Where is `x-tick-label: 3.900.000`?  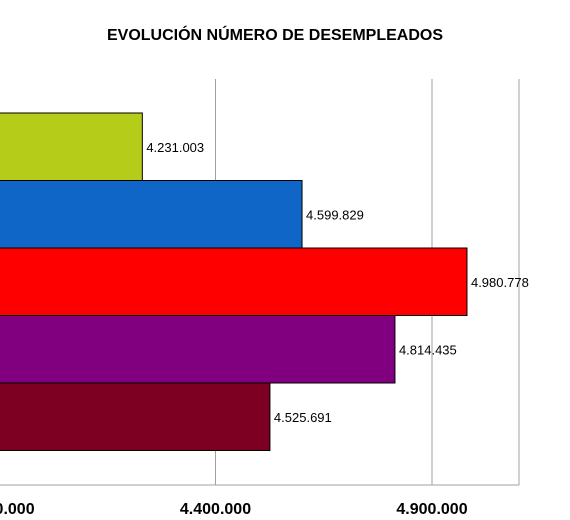
x-tick-label: 3.900.000 is located at coordinates (17, 509).